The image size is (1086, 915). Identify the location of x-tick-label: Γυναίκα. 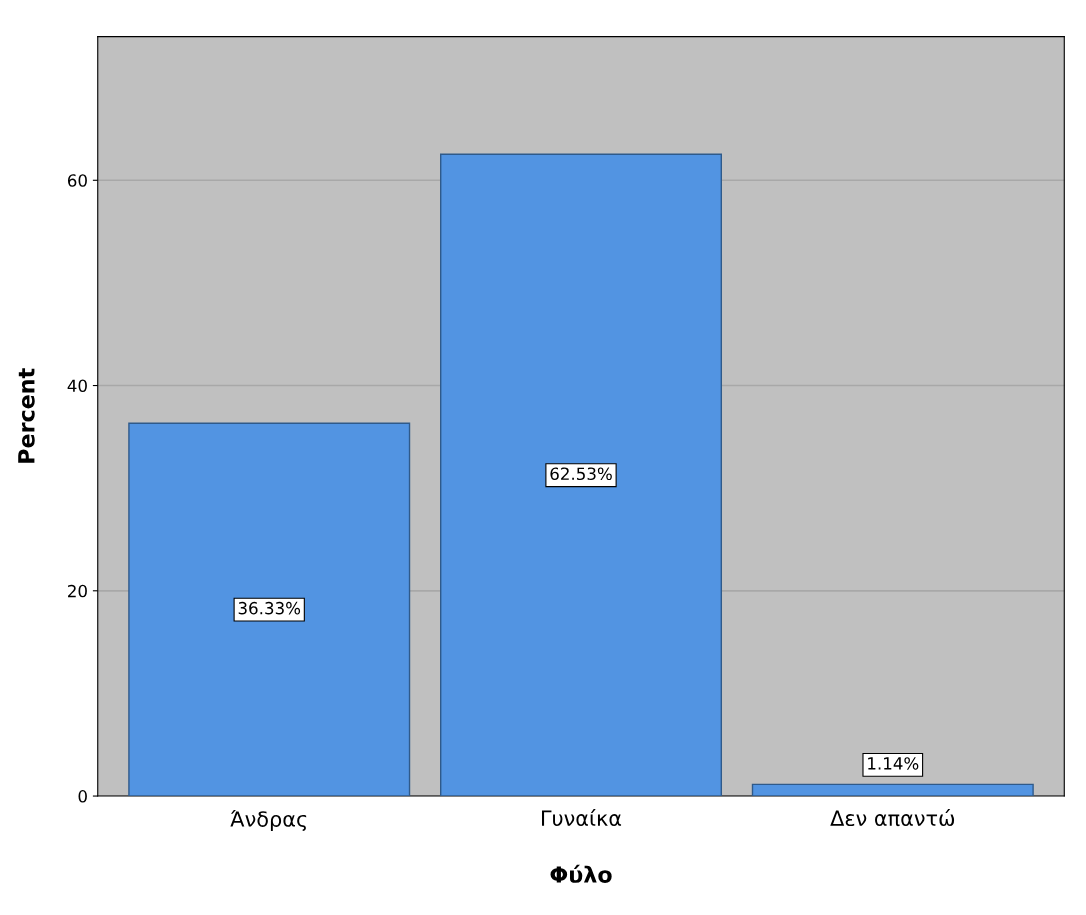
(582, 818).